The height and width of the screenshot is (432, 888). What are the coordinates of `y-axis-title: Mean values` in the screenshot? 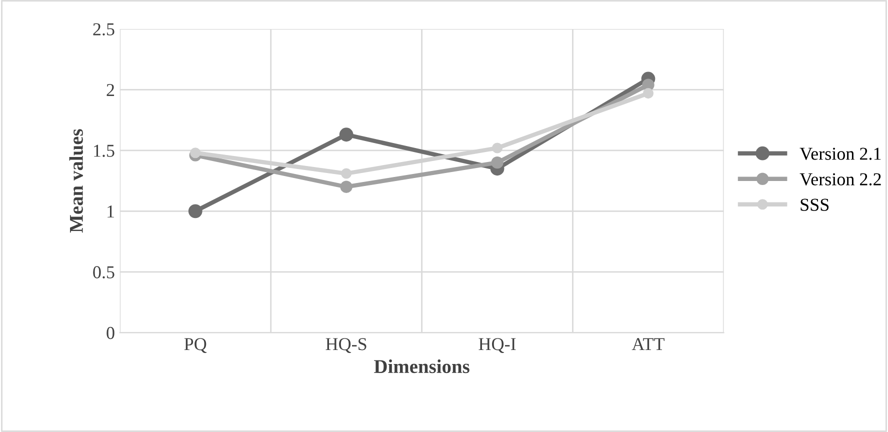 It's located at (76, 181).